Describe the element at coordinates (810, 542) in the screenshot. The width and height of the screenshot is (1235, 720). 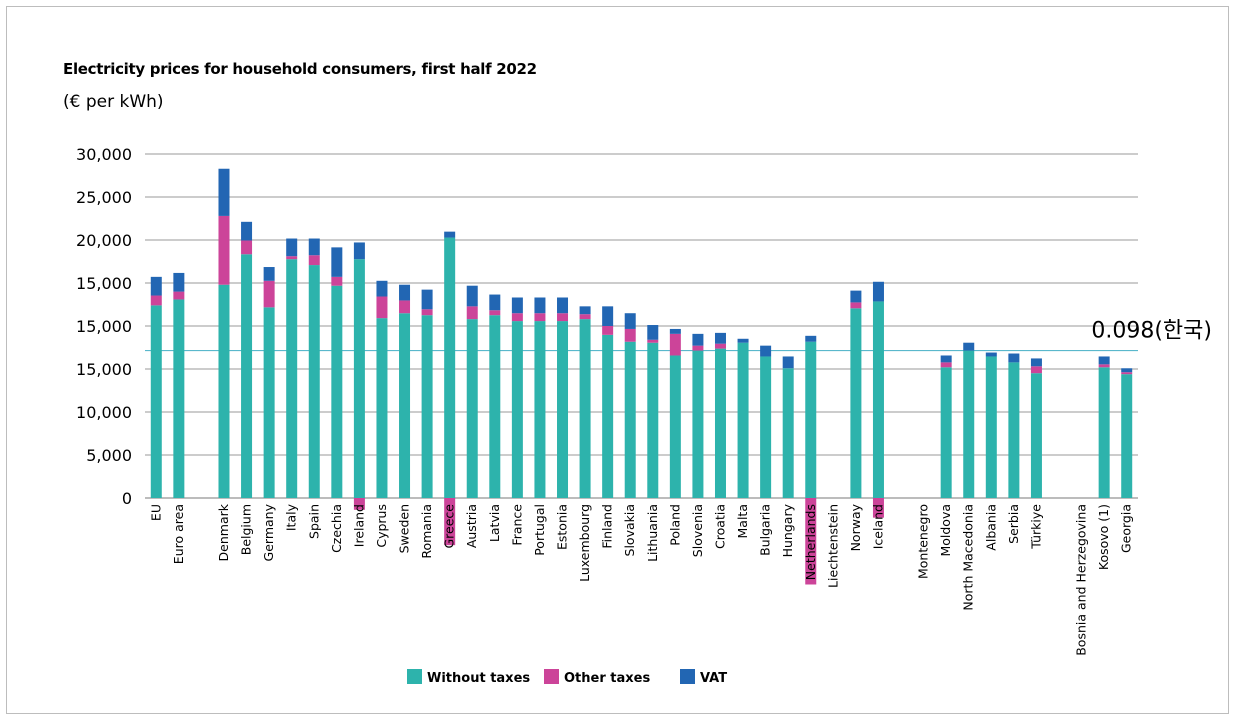
I see `x-category-label: Netherlands` at that location.